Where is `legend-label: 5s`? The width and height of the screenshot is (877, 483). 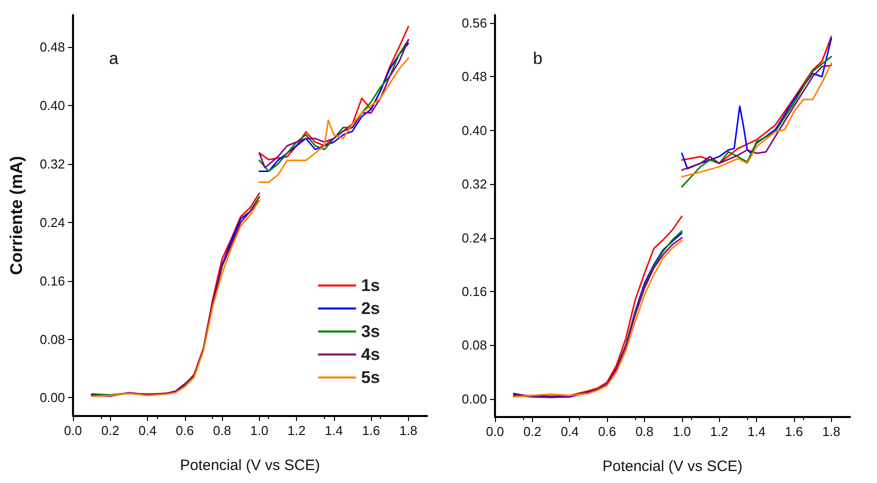
legend-label: 5s is located at coordinates (370, 377).